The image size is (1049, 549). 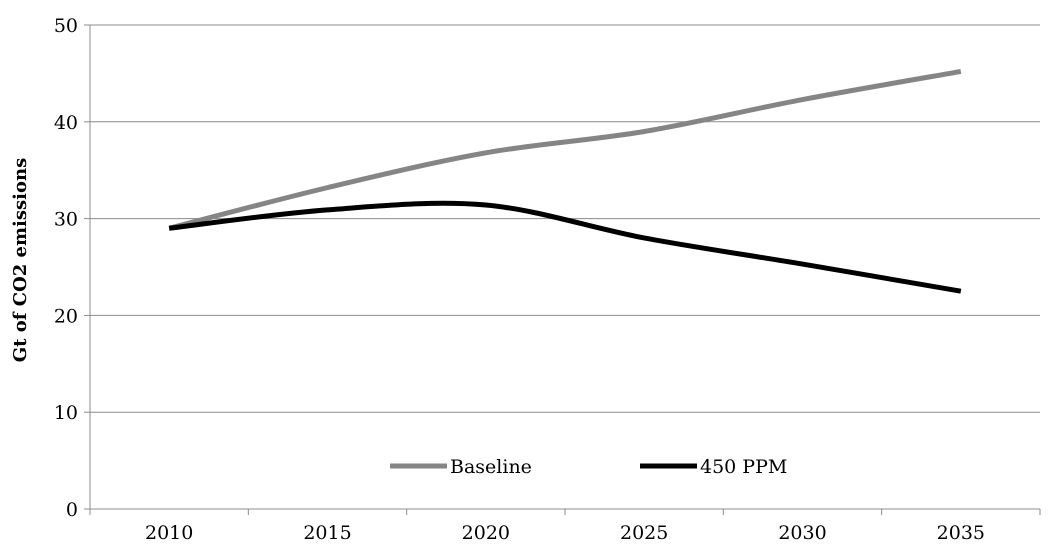 I want to click on legend-item: Baseline, so click(x=461, y=467).